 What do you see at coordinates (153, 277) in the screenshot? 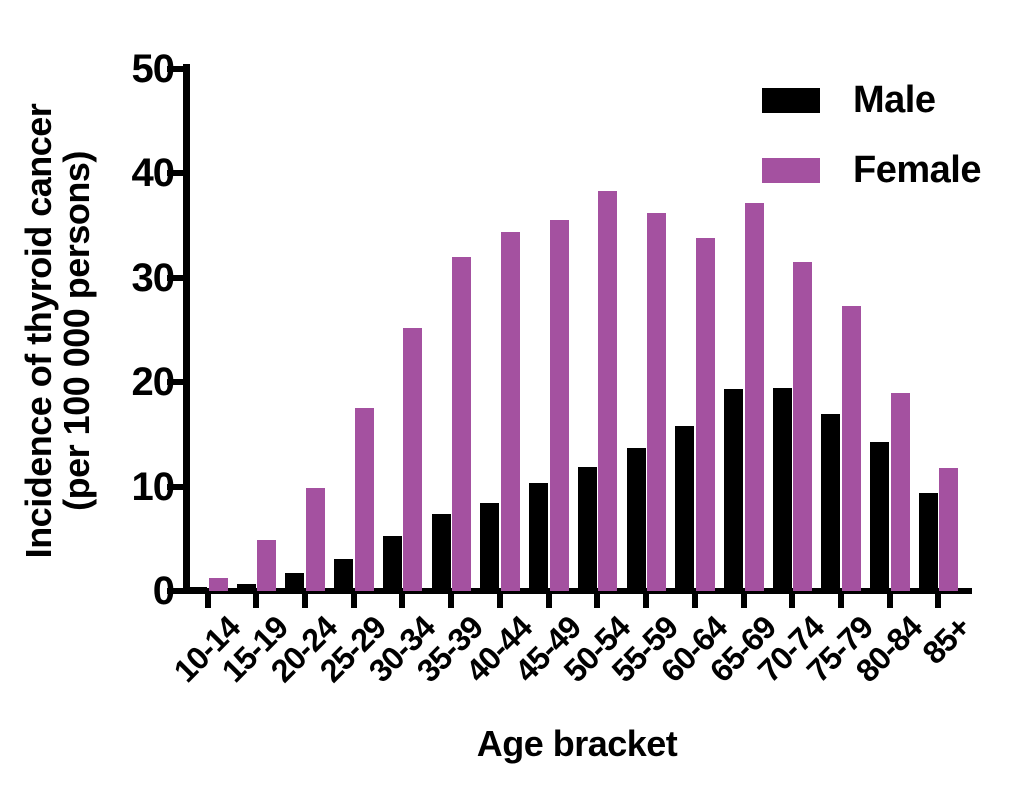
I see `y-axis-tick-label: 30` at bounding box center [153, 277].